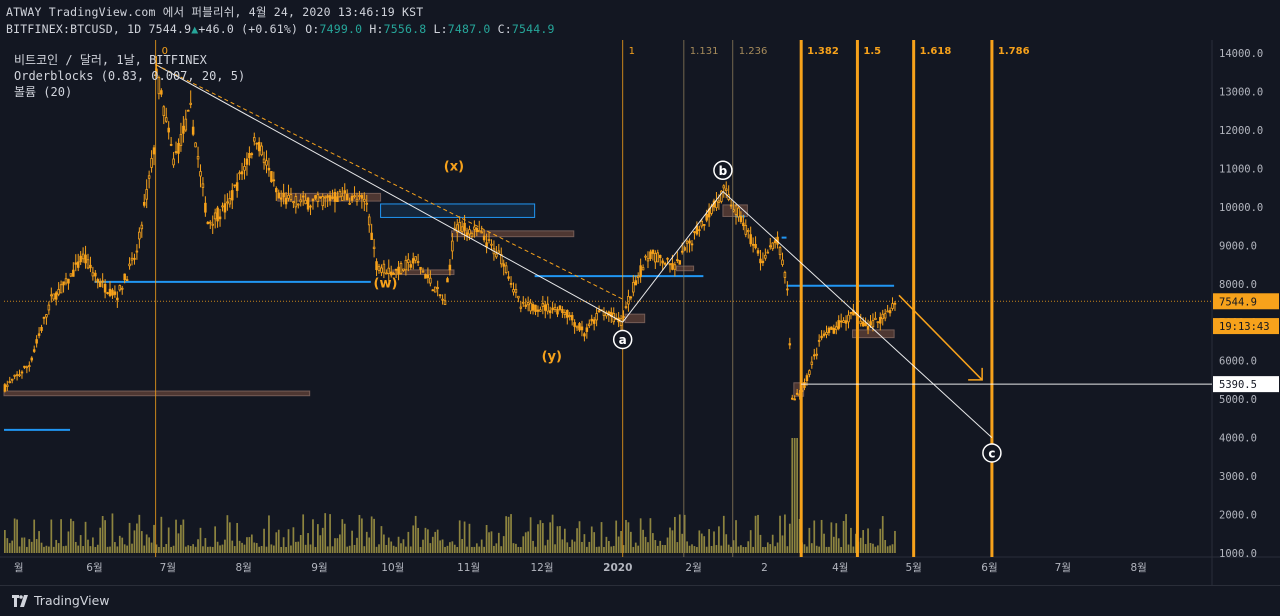  What do you see at coordinates (130, 76) in the screenshot?
I see `legend-indicator-orderblocks: Orderblocks (0.83, 0.007, 20, 5)` at bounding box center [130, 76].